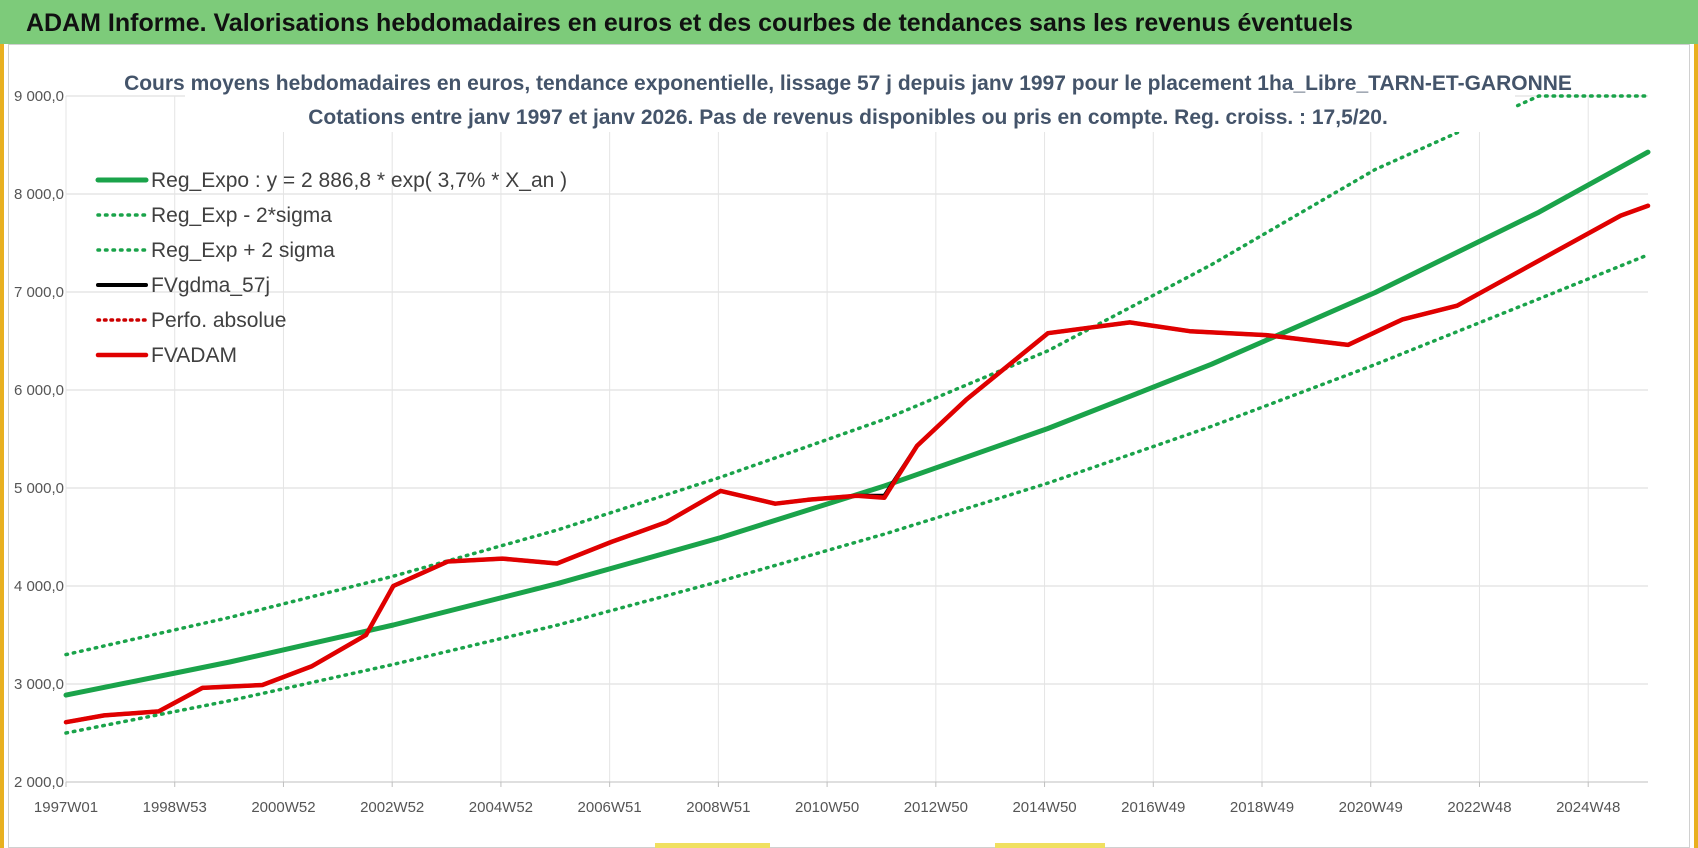 The width and height of the screenshot is (1698, 848). What do you see at coordinates (1371, 807) in the screenshot?
I see `x-tick-label: 2020W49` at bounding box center [1371, 807].